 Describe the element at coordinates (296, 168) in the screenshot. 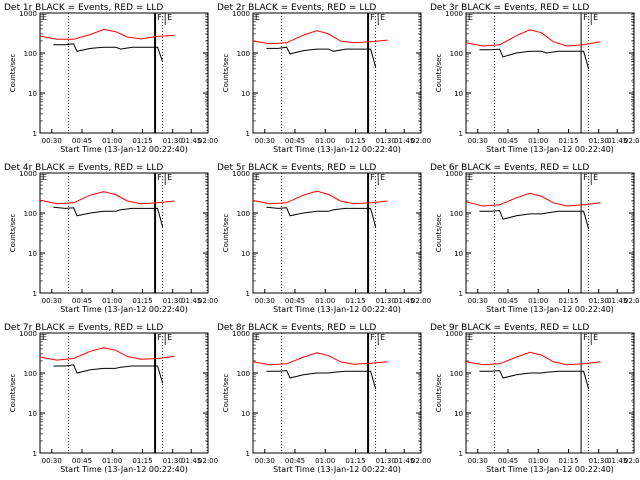

I see `chart-title: Det 5r BLACK = Events, RED = LLD` at that location.